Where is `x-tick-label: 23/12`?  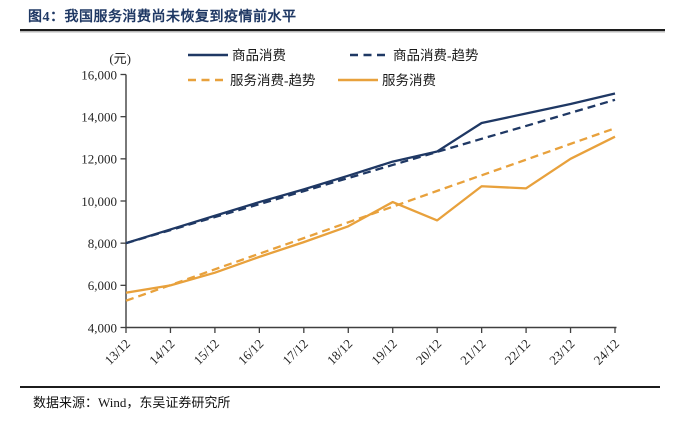
x-tick-label: 23/12 is located at coordinates (562, 352).